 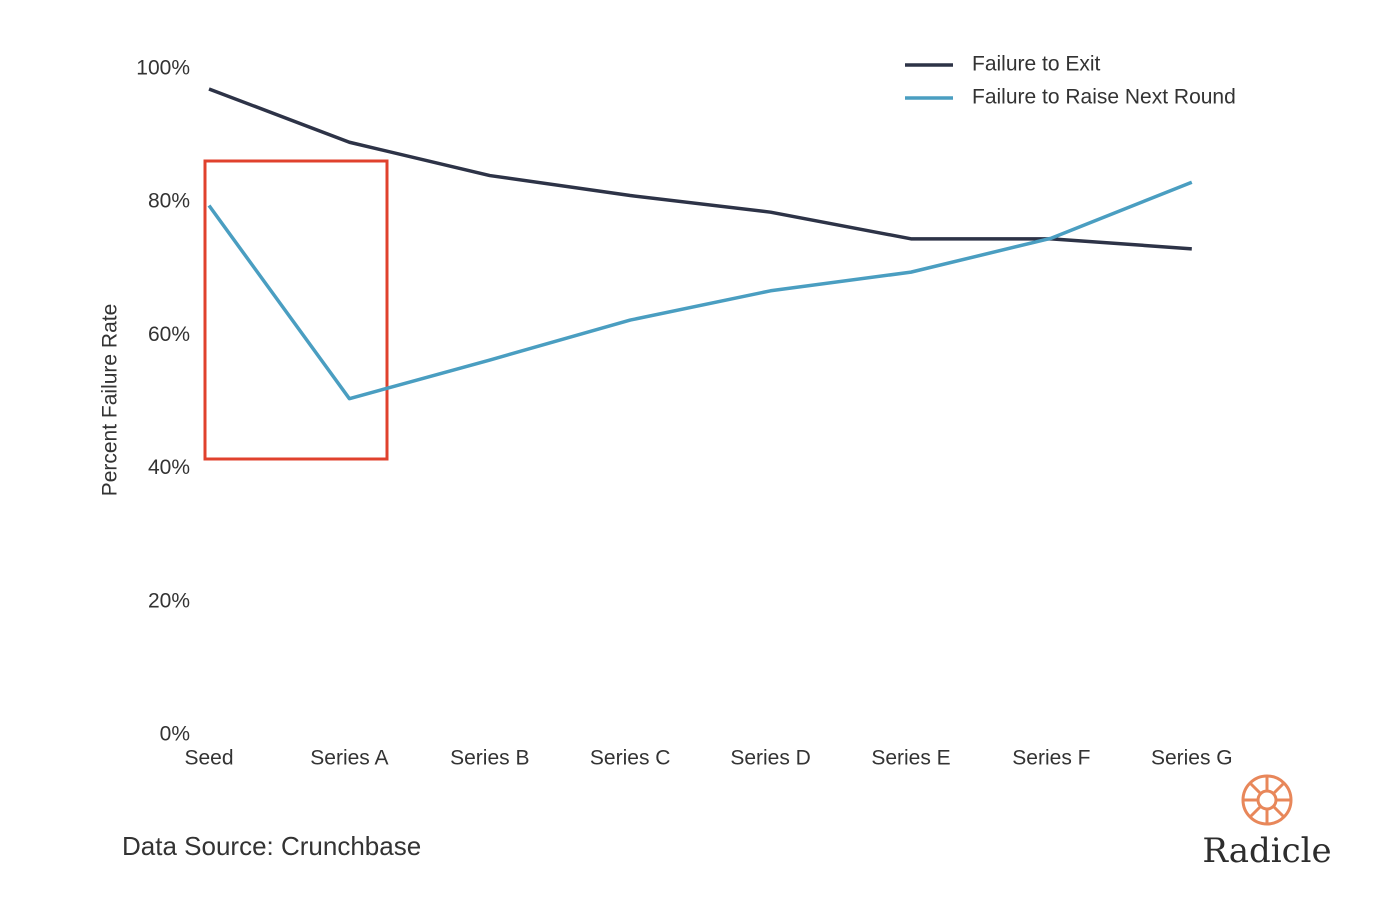 What do you see at coordinates (1192, 758) in the screenshot?
I see `x-tick-label: Series G` at bounding box center [1192, 758].